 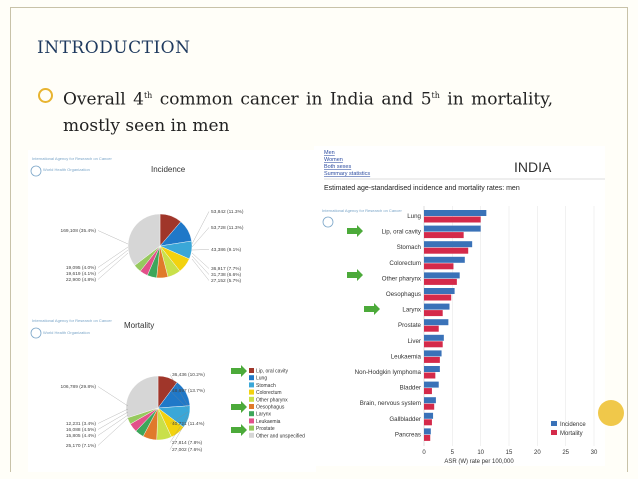 I want to click on legend-incidence-swatch, so click(x=554, y=423).